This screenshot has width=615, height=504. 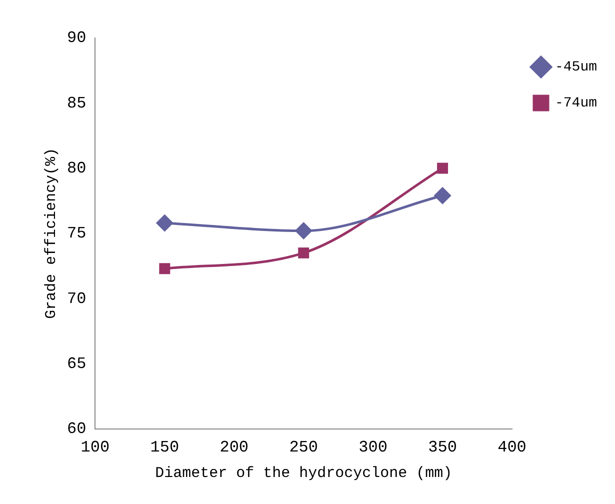 What do you see at coordinates (303, 447) in the screenshot?
I see `x-tick-label: 250` at bounding box center [303, 447].